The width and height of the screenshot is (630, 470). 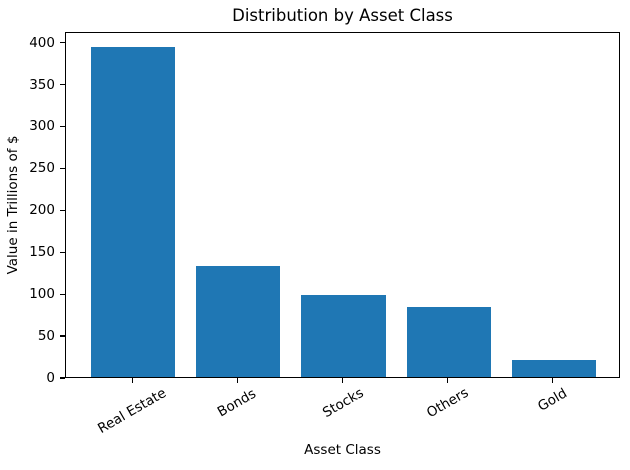 What do you see at coordinates (42, 84) in the screenshot?
I see `y-tick-label: 350` at bounding box center [42, 84].